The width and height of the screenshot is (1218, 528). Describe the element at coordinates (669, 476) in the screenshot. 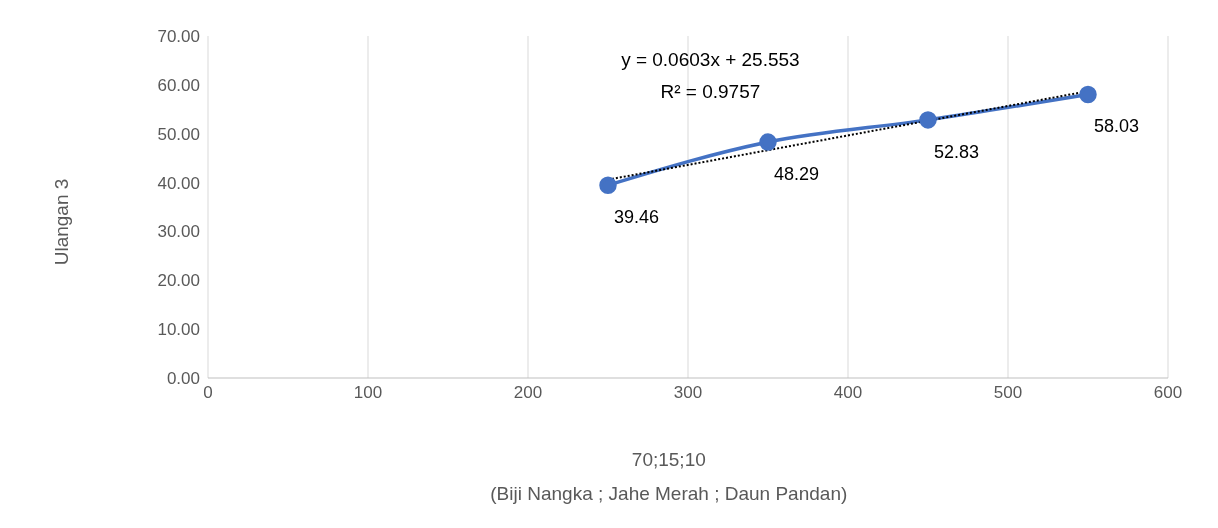

I see `x-axis-title: 70;15;10 (Biji Nangka ; Jahe Merah ; Daun Pandan)` at that location.